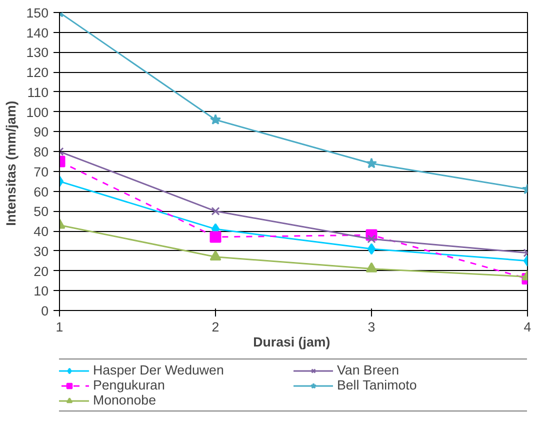 This screenshot has height=422, width=542. I want to click on y-tick-label: 70, so click(41, 172).